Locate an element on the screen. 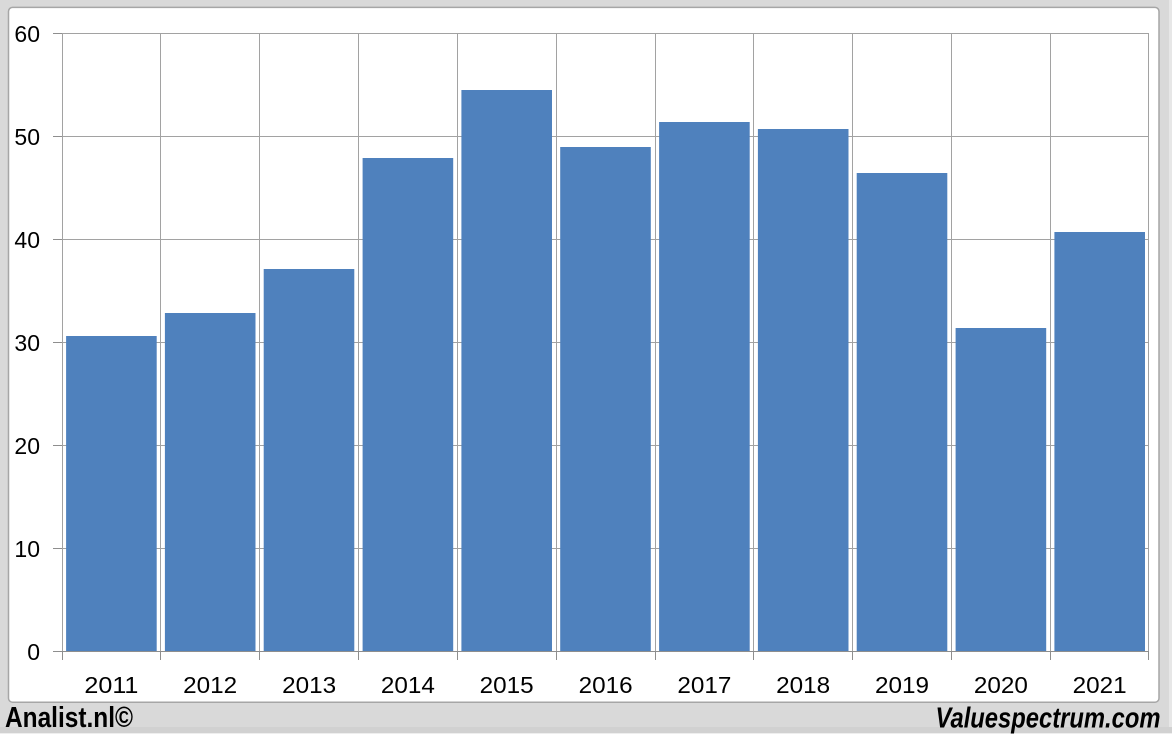 The image size is (1172, 734). svg-text: 2017 is located at coordinates (704, 685).